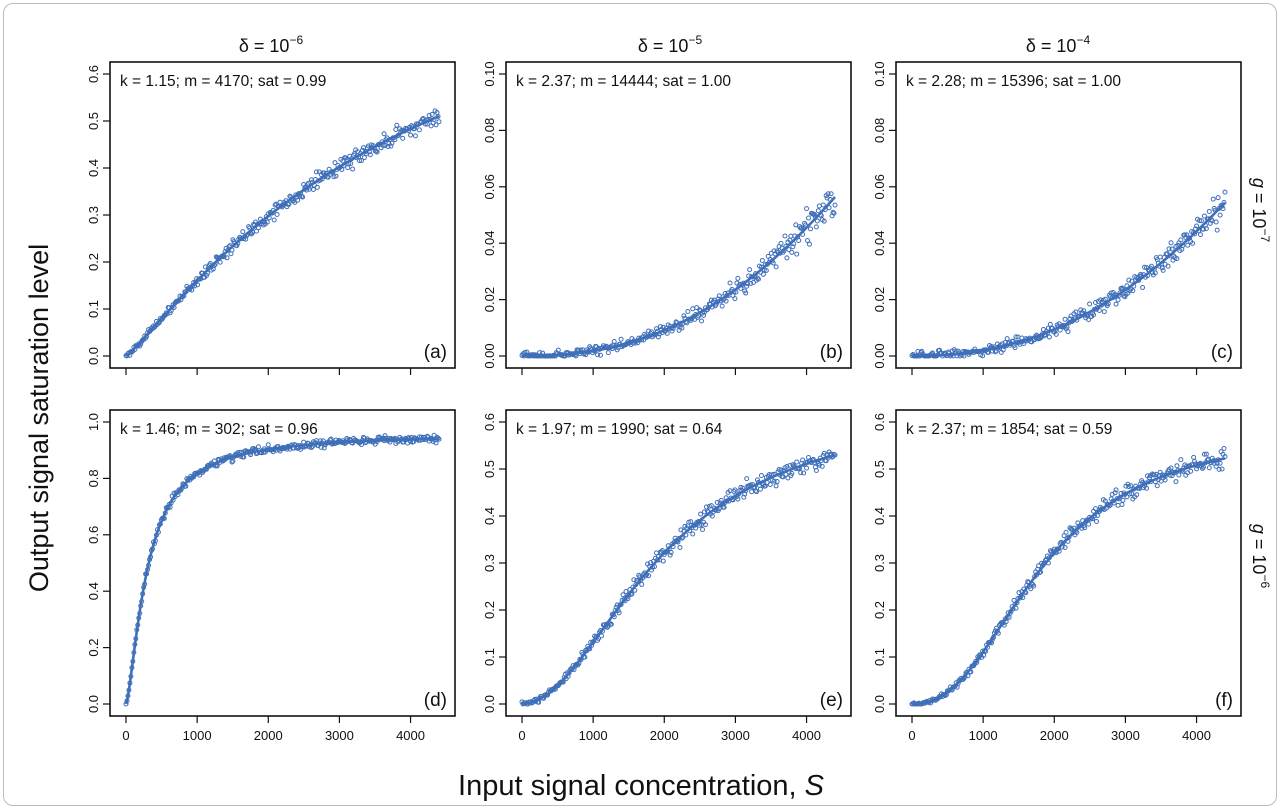  What do you see at coordinates (1260, 556) in the screenshot?
I see `row-label-2: g = 10−6` at bounding box center [1260, 556].